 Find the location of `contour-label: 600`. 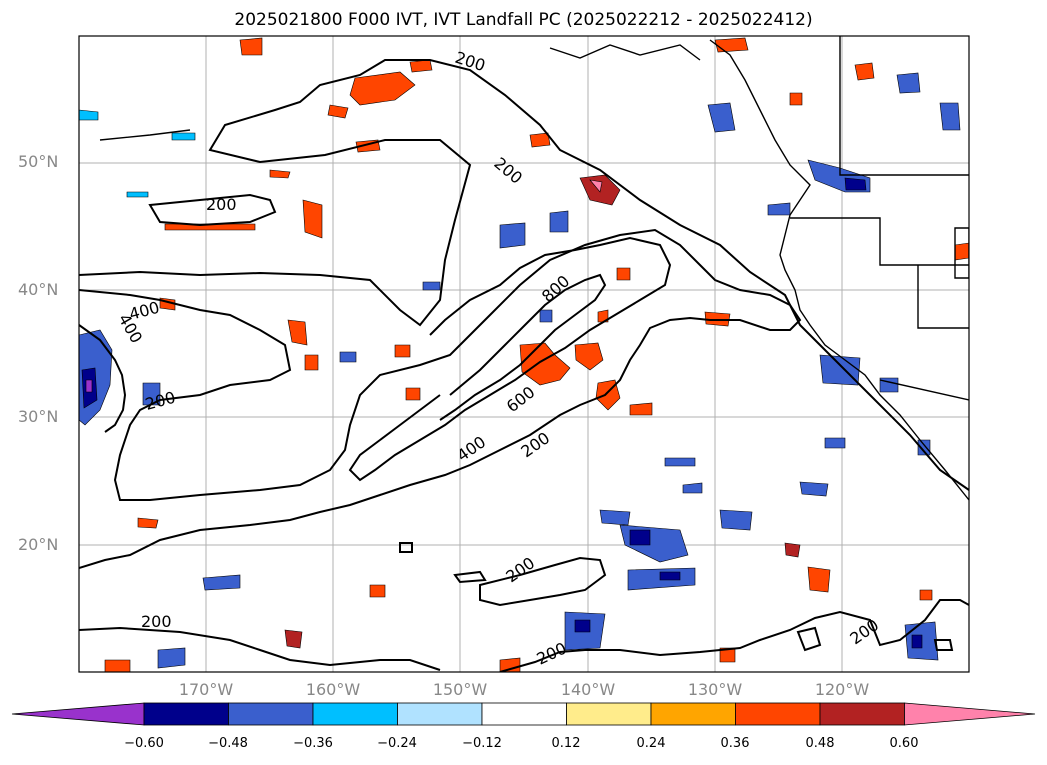

contour-label: 600 is located at coordinates (521, 399).